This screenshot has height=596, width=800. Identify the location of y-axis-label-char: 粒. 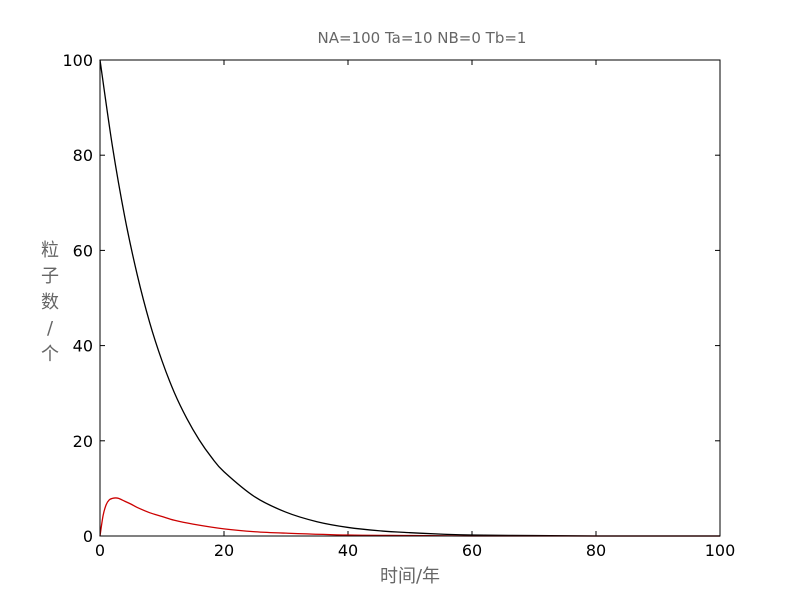
(50, 250).